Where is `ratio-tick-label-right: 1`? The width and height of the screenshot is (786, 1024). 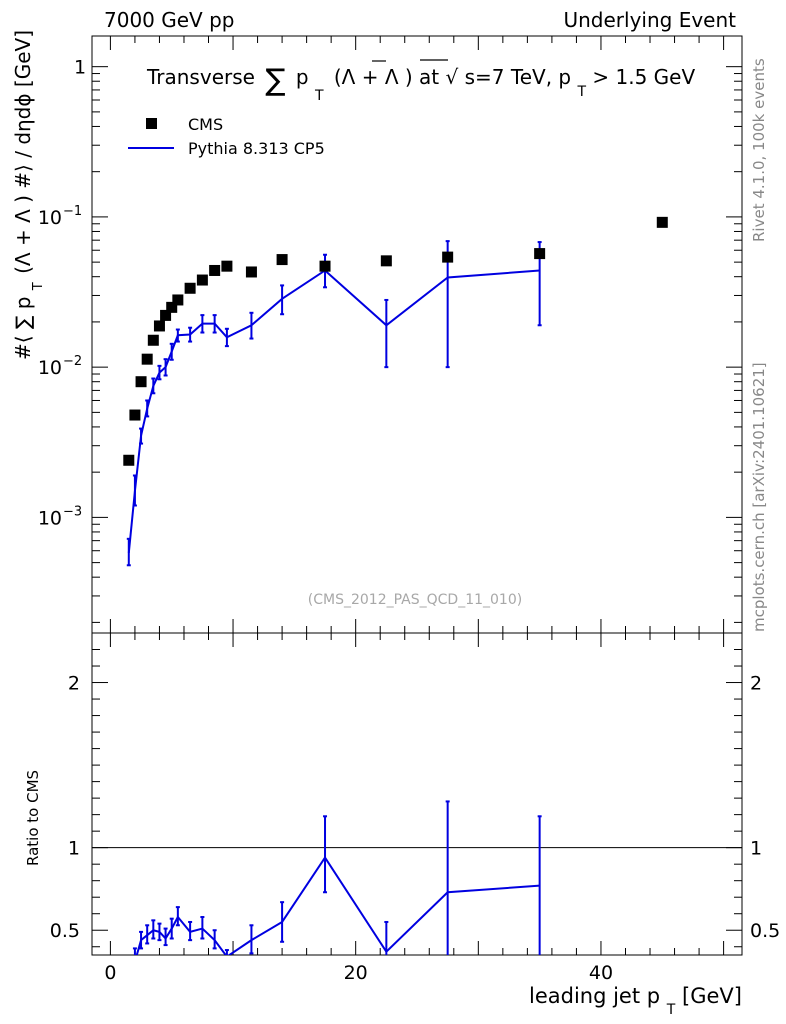 ratio-tick-label-right: 1 is located at coordinates (756, 849).